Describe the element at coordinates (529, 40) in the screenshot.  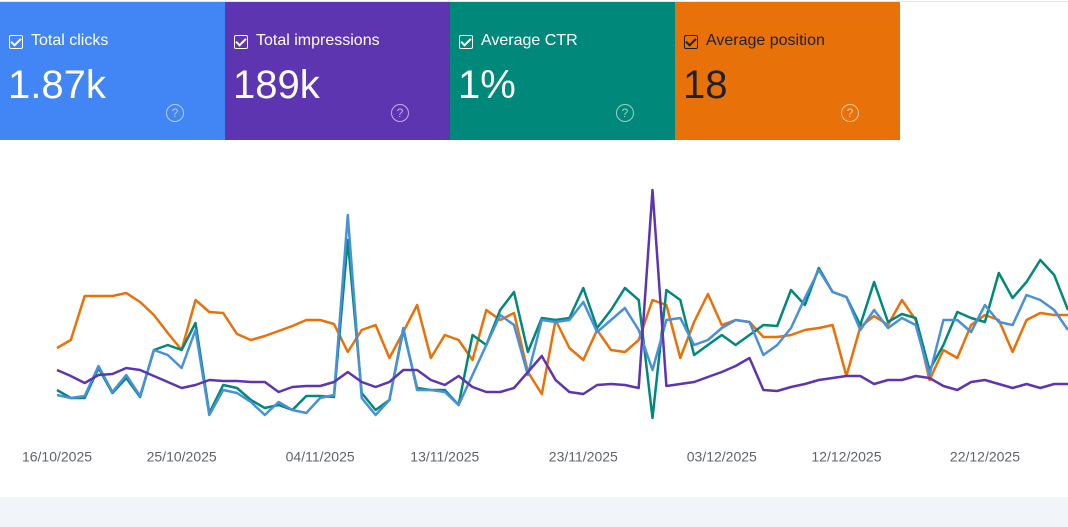
I see `metric-label: Average CTR` at that location.